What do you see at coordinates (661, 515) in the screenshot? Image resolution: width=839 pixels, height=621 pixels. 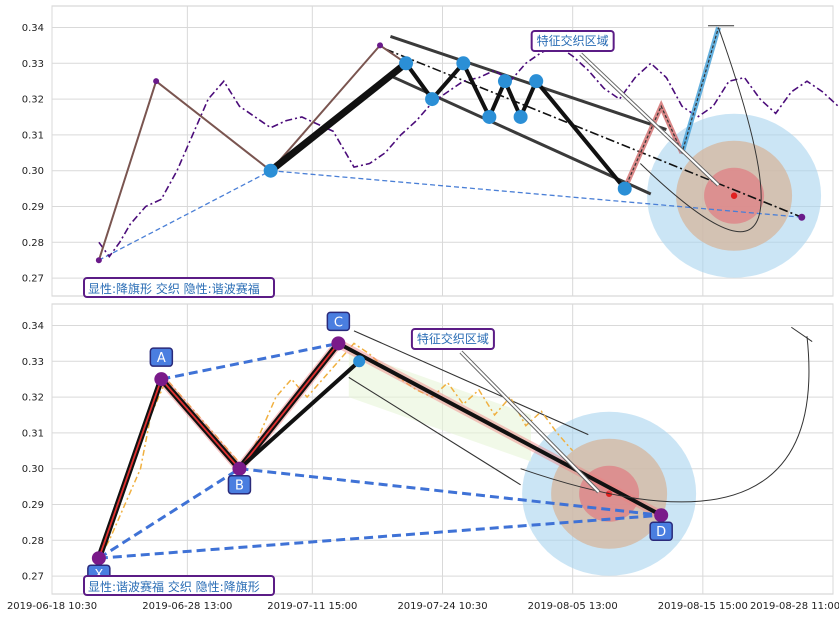 I see `pattern-point-d` at bounding box center [661, 515].